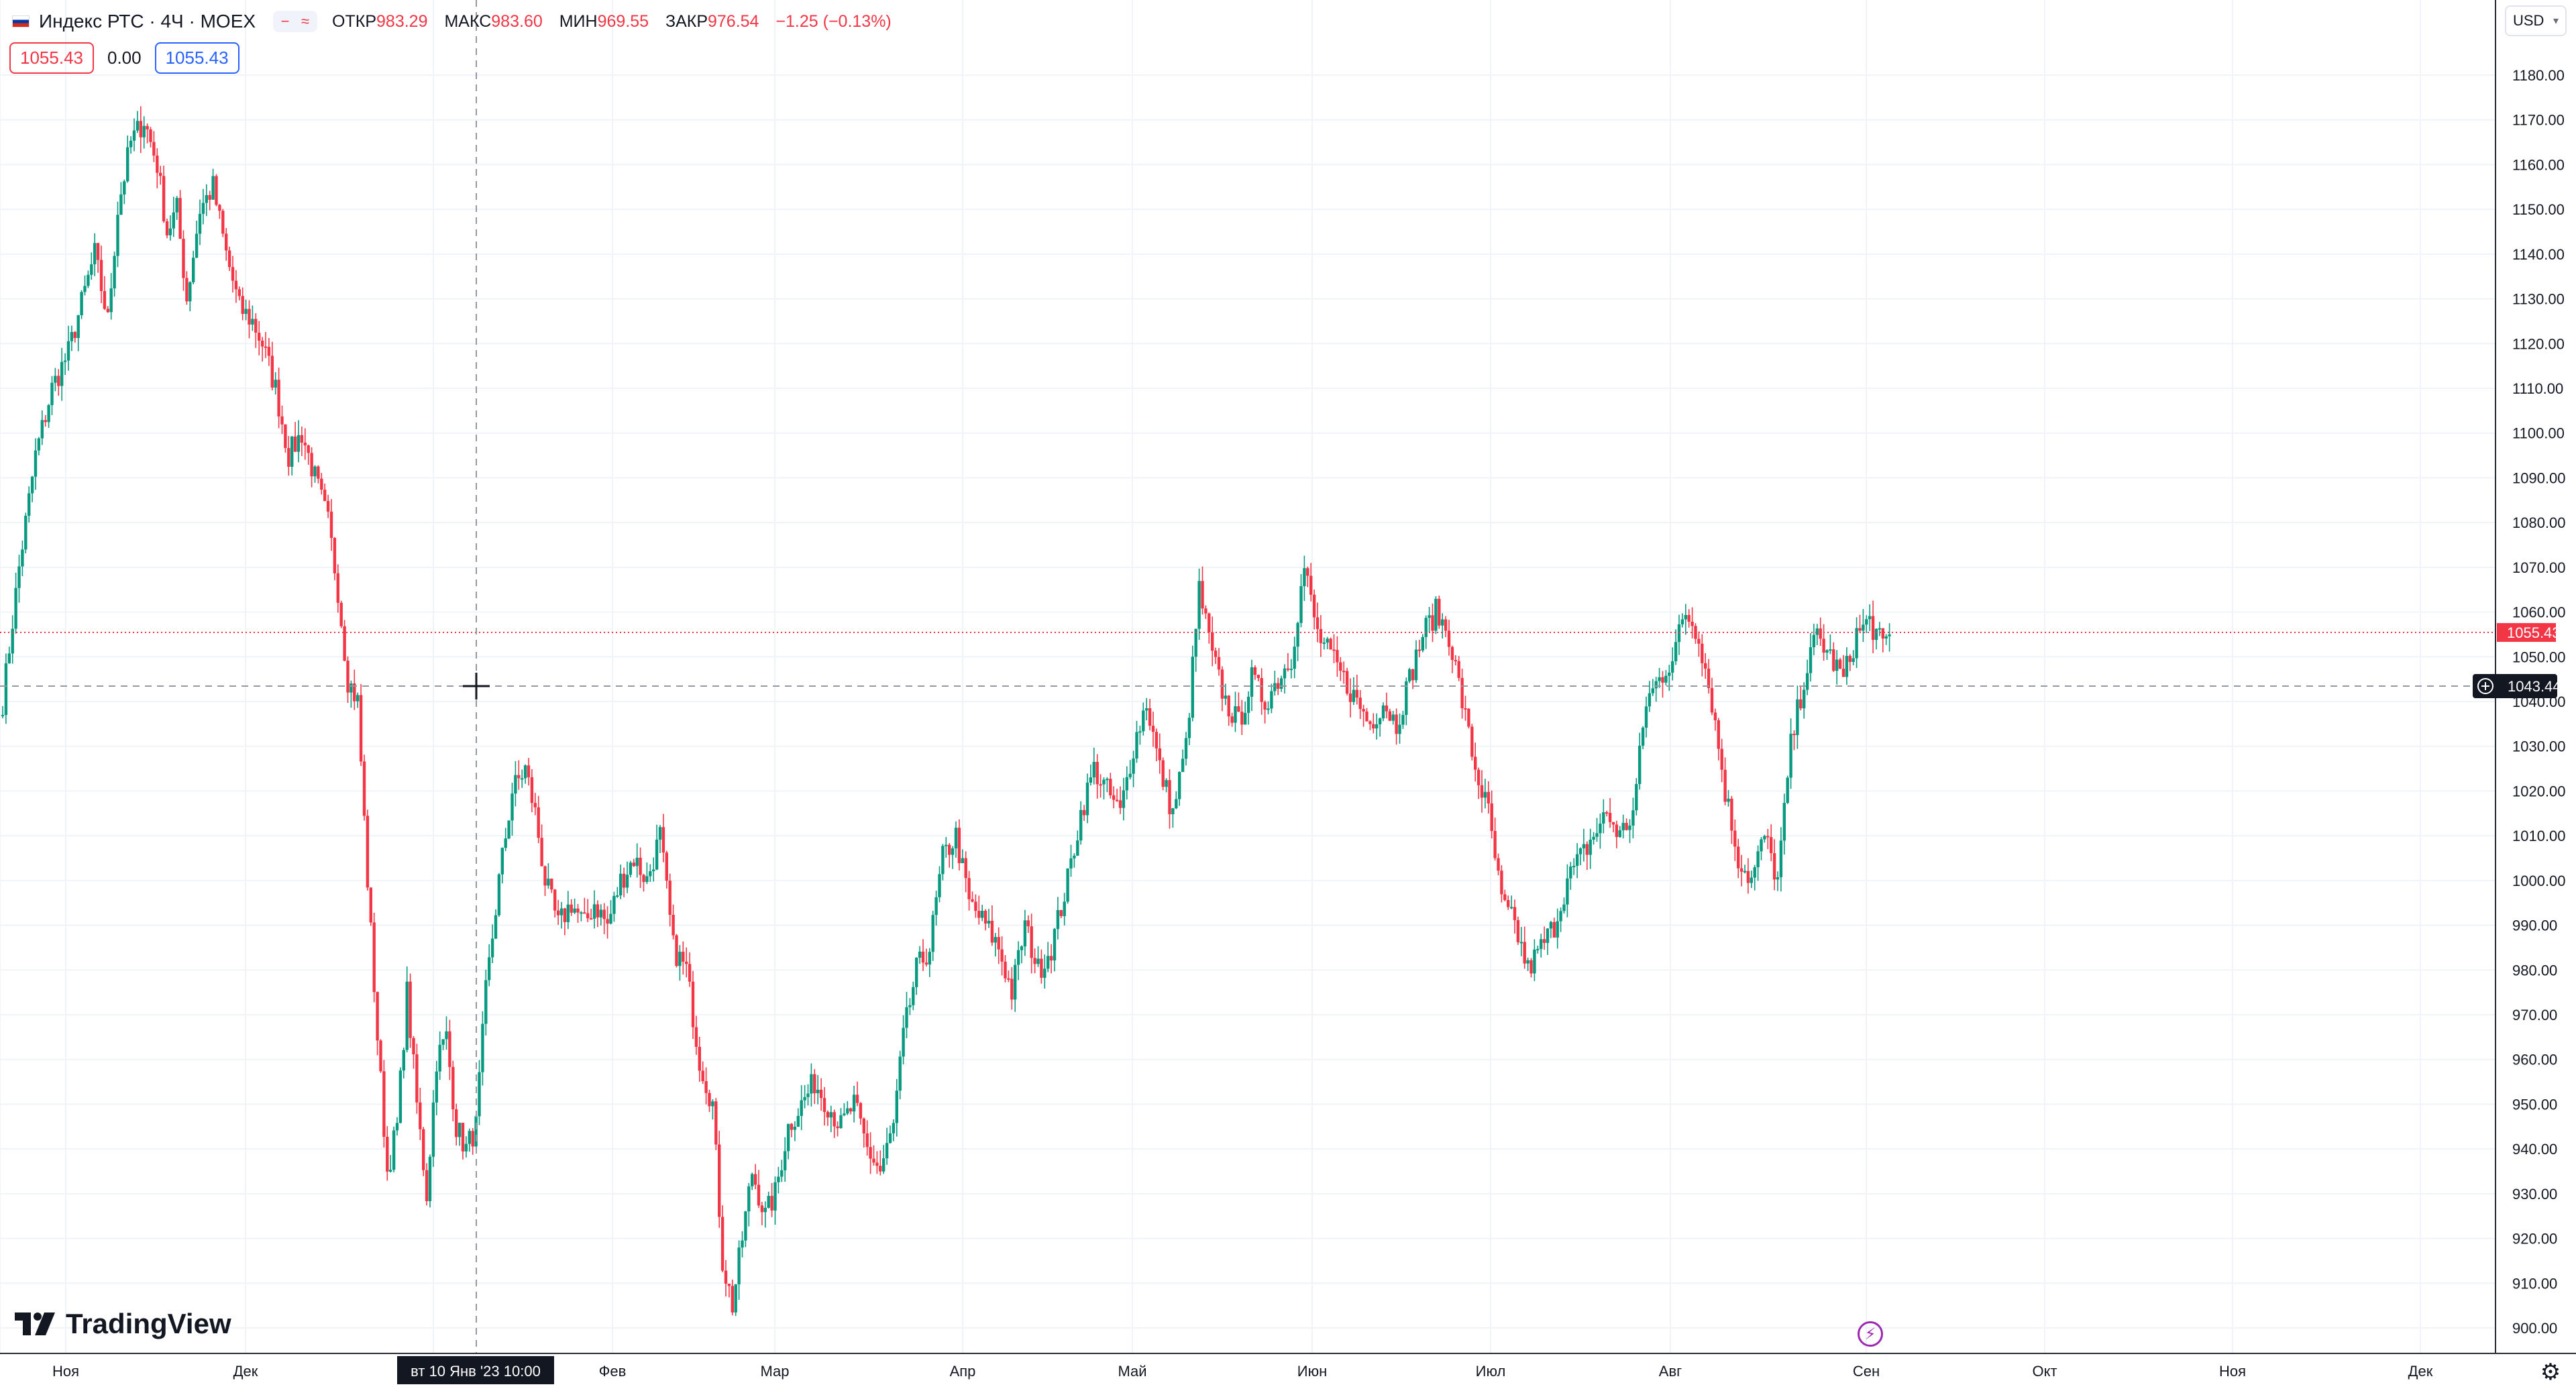 The width and height of the screenshot is (2576, 1395). Describe the element at coordinates (686, 21) in the screenshot. I see `close-label: ЗАКР` at that location.